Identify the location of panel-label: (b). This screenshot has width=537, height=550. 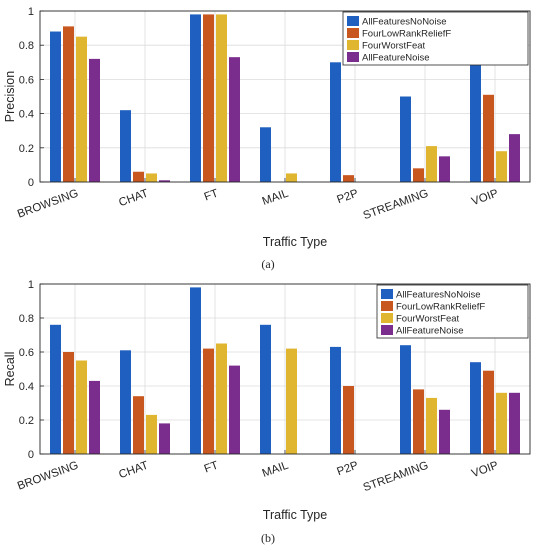
(268, 538).